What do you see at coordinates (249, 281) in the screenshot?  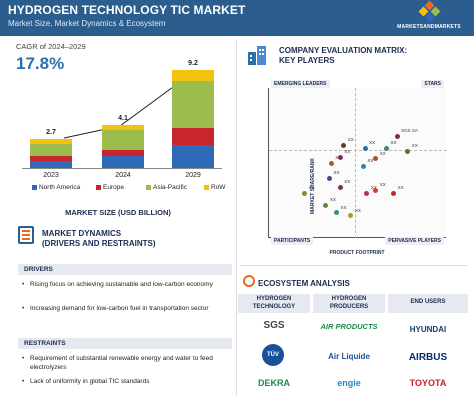 I see `ecosystem-icon` at bounding box center [249, 281].